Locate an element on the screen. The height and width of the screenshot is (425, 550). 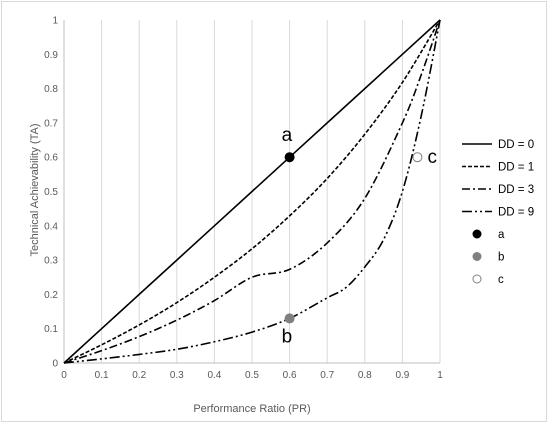
y-tick-label: 0.3 is located at coordinates (51, 261).